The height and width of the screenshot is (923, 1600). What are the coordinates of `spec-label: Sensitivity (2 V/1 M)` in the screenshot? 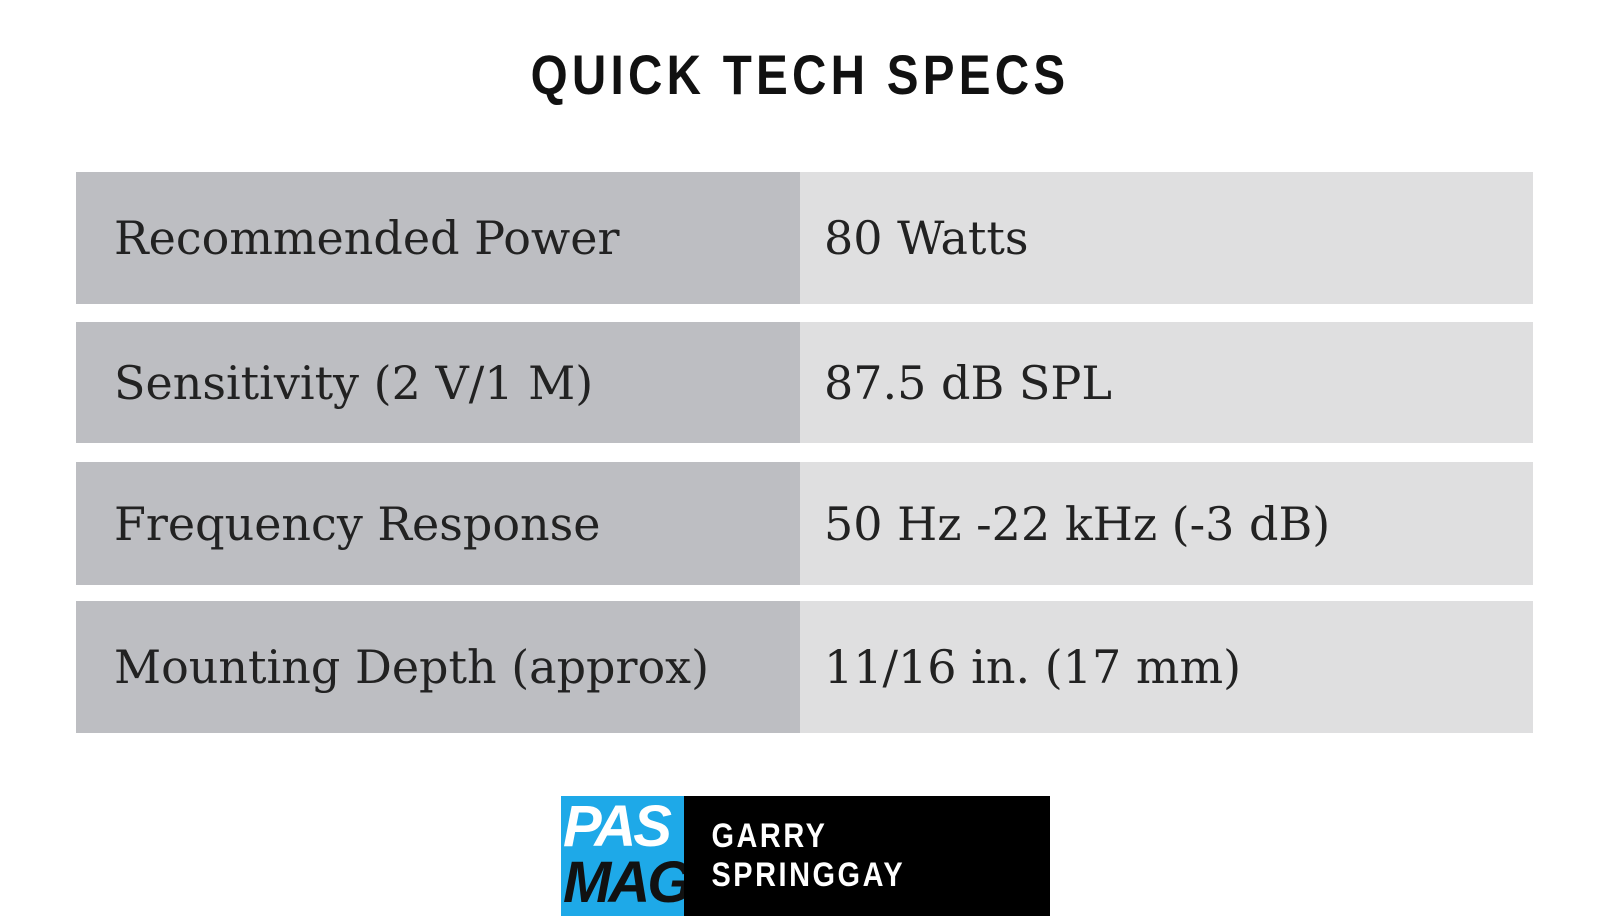 It's located at (438, 382).